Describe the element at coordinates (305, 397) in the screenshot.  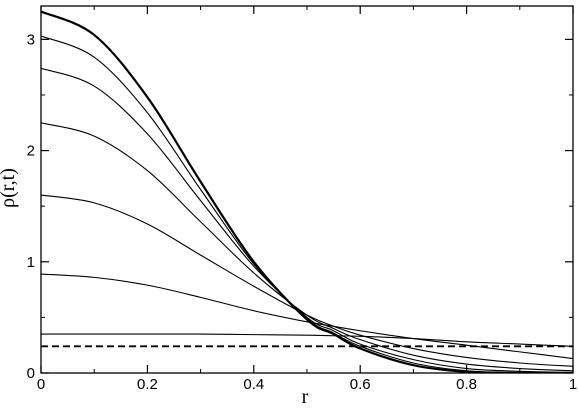
I see `x-axis-label: r` at that location.